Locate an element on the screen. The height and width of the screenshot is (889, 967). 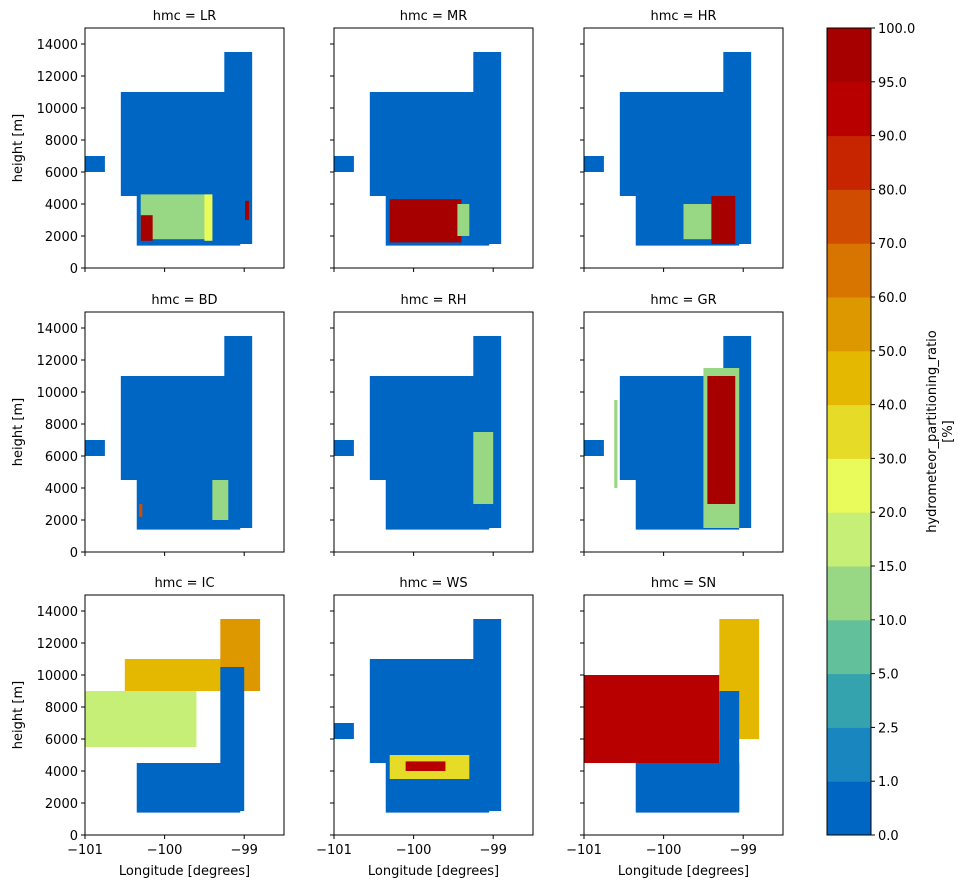
colorbar-unit: [%] is located at coordinates (948, 431).